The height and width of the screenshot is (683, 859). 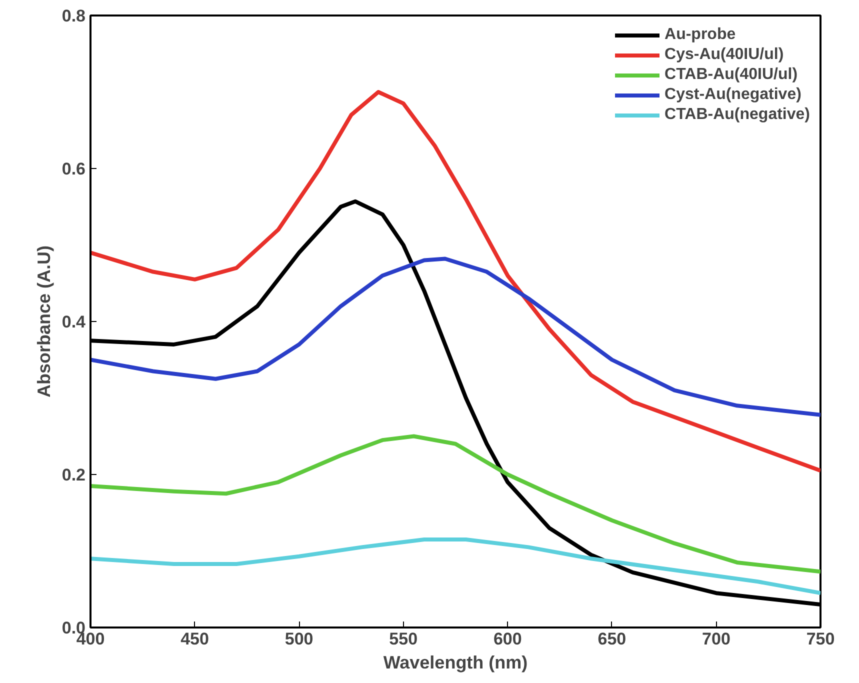 What do you see at coordinates (733, 95) in the screenshot?
I see `legend-label: Cyst-Au(negative)` at bounding box center [733, 95].